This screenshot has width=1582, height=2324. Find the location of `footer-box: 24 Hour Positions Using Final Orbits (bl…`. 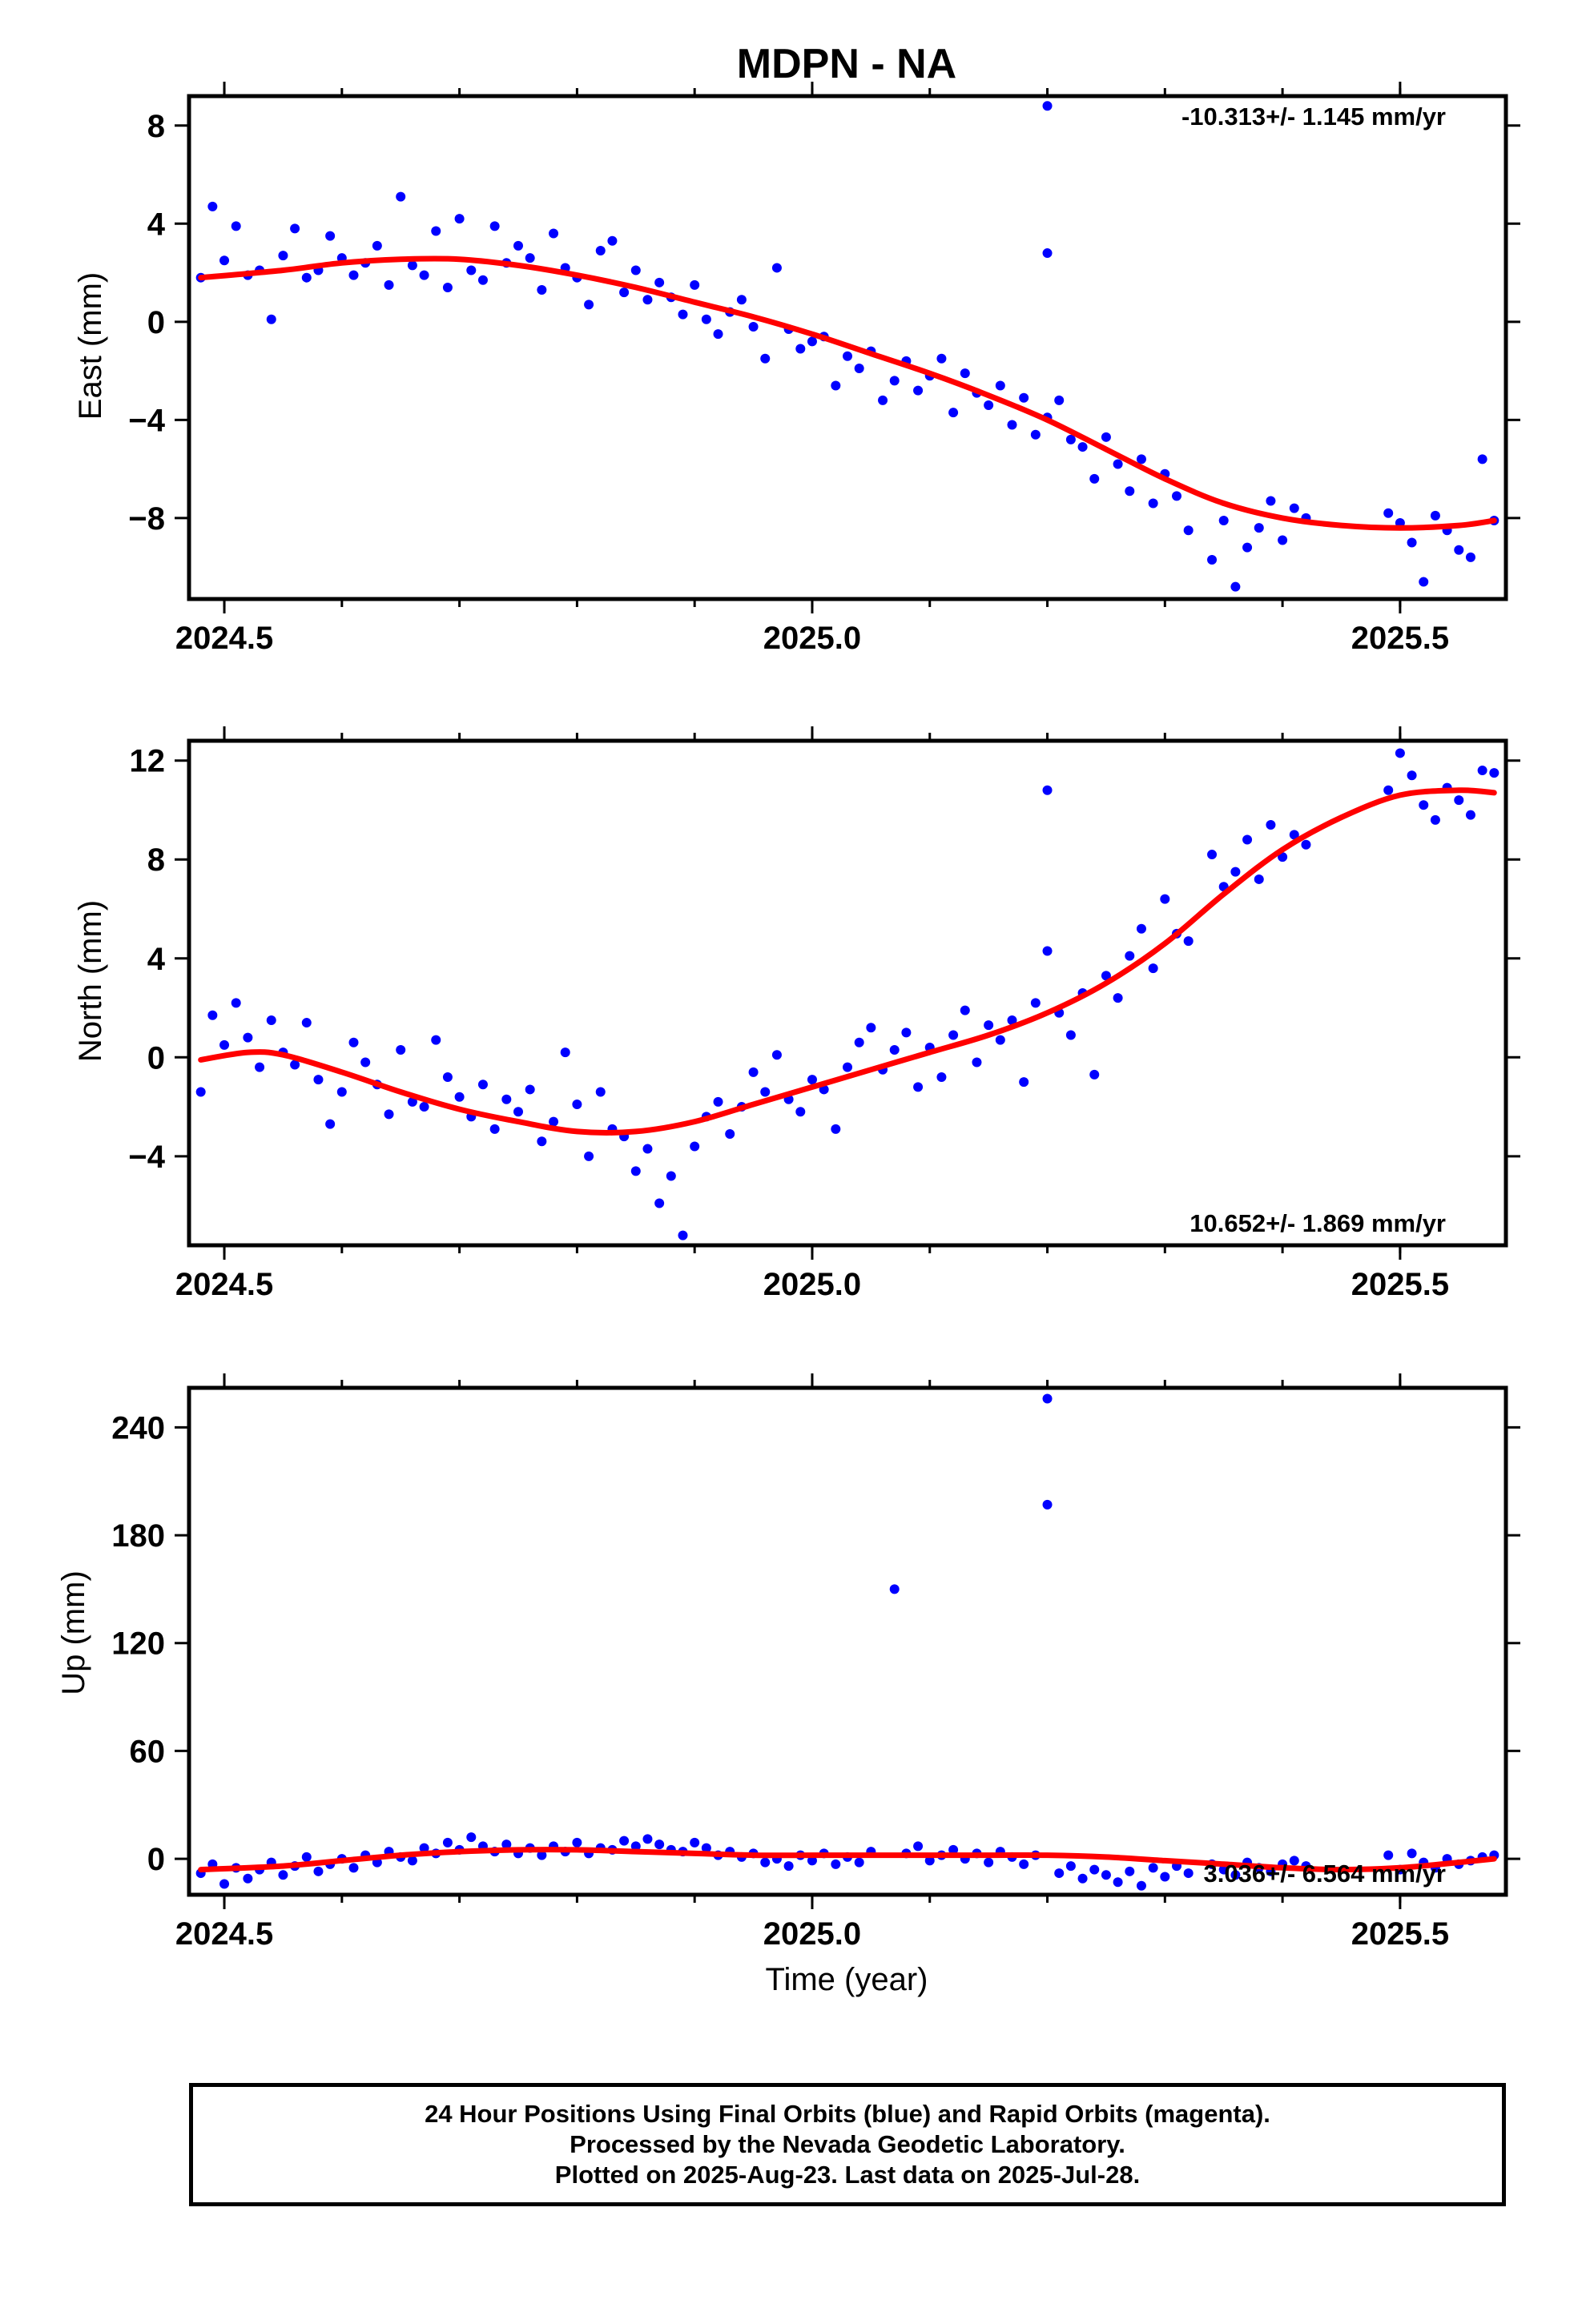

footer-box: 24 Hour Positions Using Final Orbits (bl… is located at coordinates (847, 2144).